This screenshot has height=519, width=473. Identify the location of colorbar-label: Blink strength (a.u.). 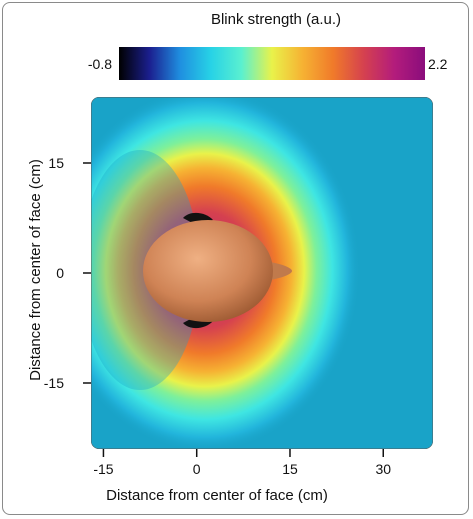
(276, 19).